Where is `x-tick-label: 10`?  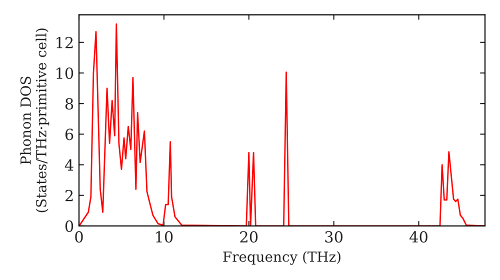 x-tick-label: 10 is located at coordinates (164, 237).